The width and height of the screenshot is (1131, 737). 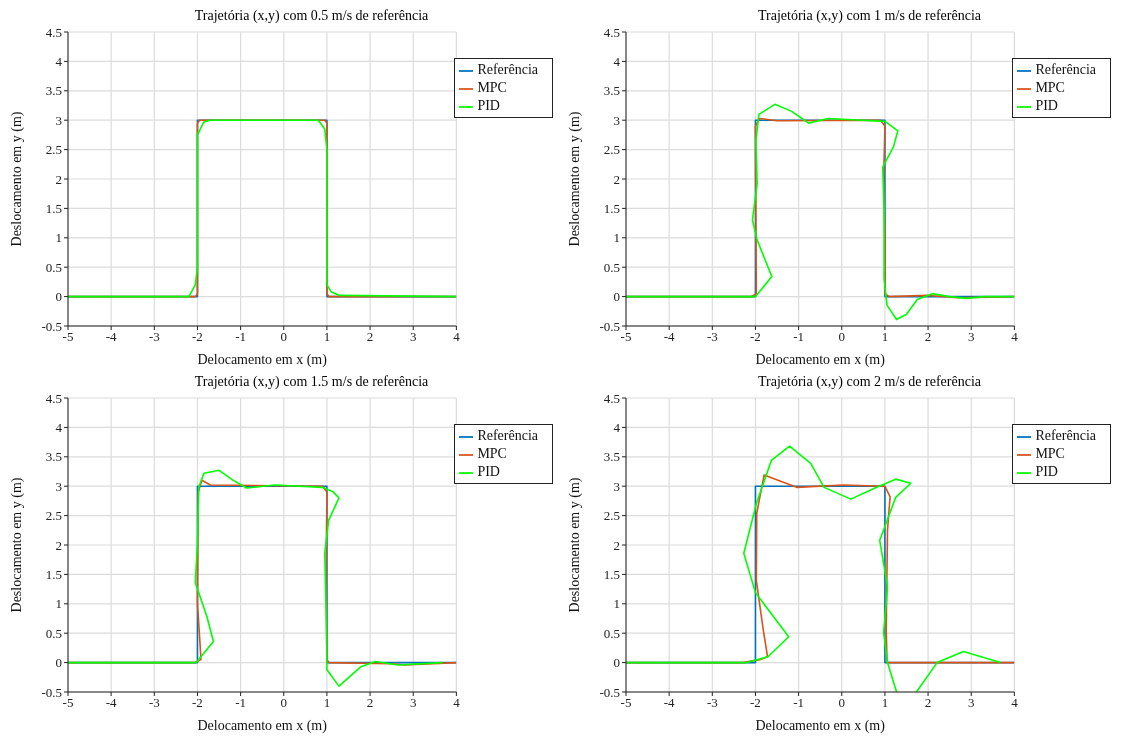 I want to click on chart-title: Trajetória (x,y) com 0.5 m/s de referência, so click(x=311, y=16).